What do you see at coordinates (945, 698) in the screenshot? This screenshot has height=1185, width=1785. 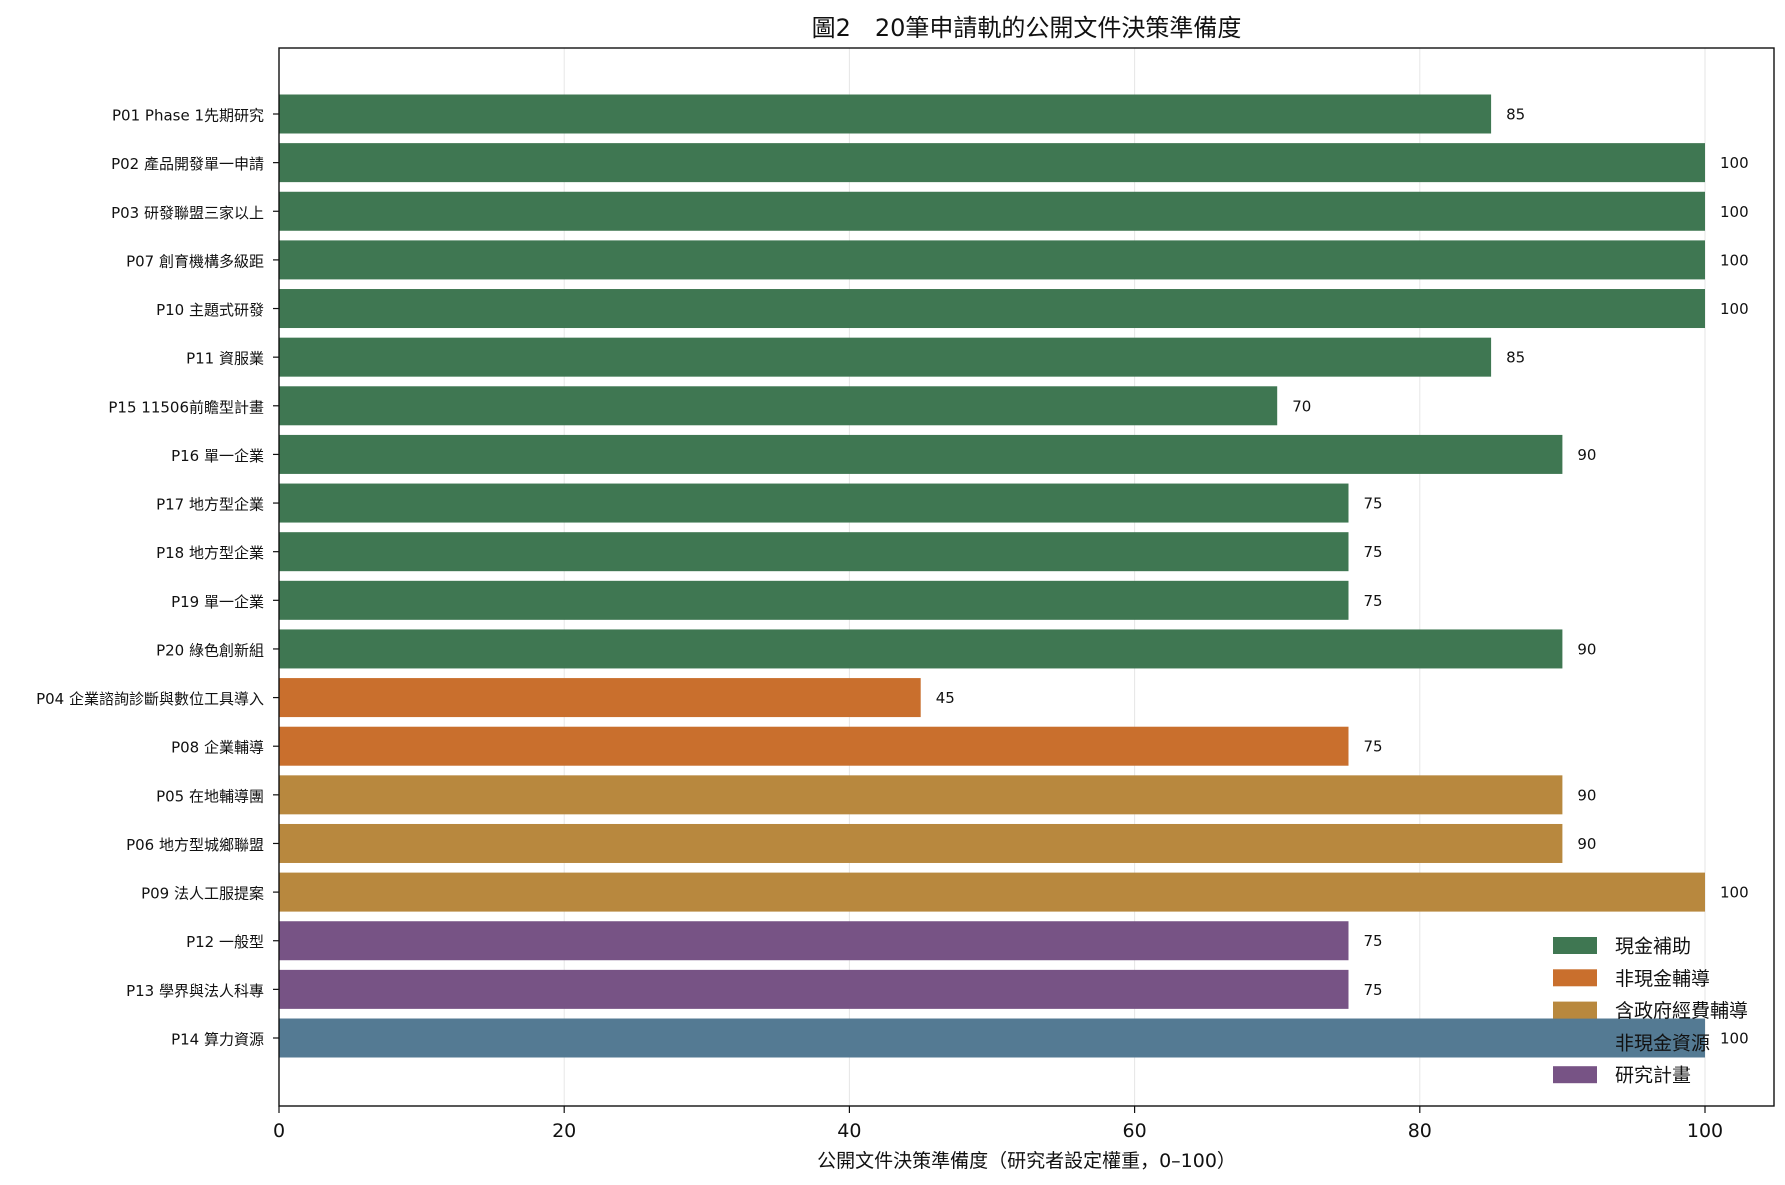 I see `data-label: 45` at bounding box center [945, 698].